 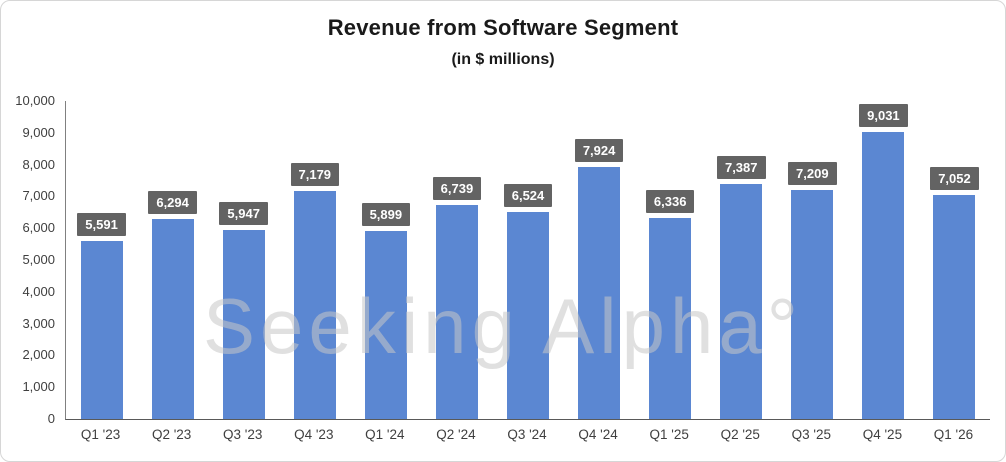 I want to click on y-tick-label: 4,000, so click(x=38, y=291).